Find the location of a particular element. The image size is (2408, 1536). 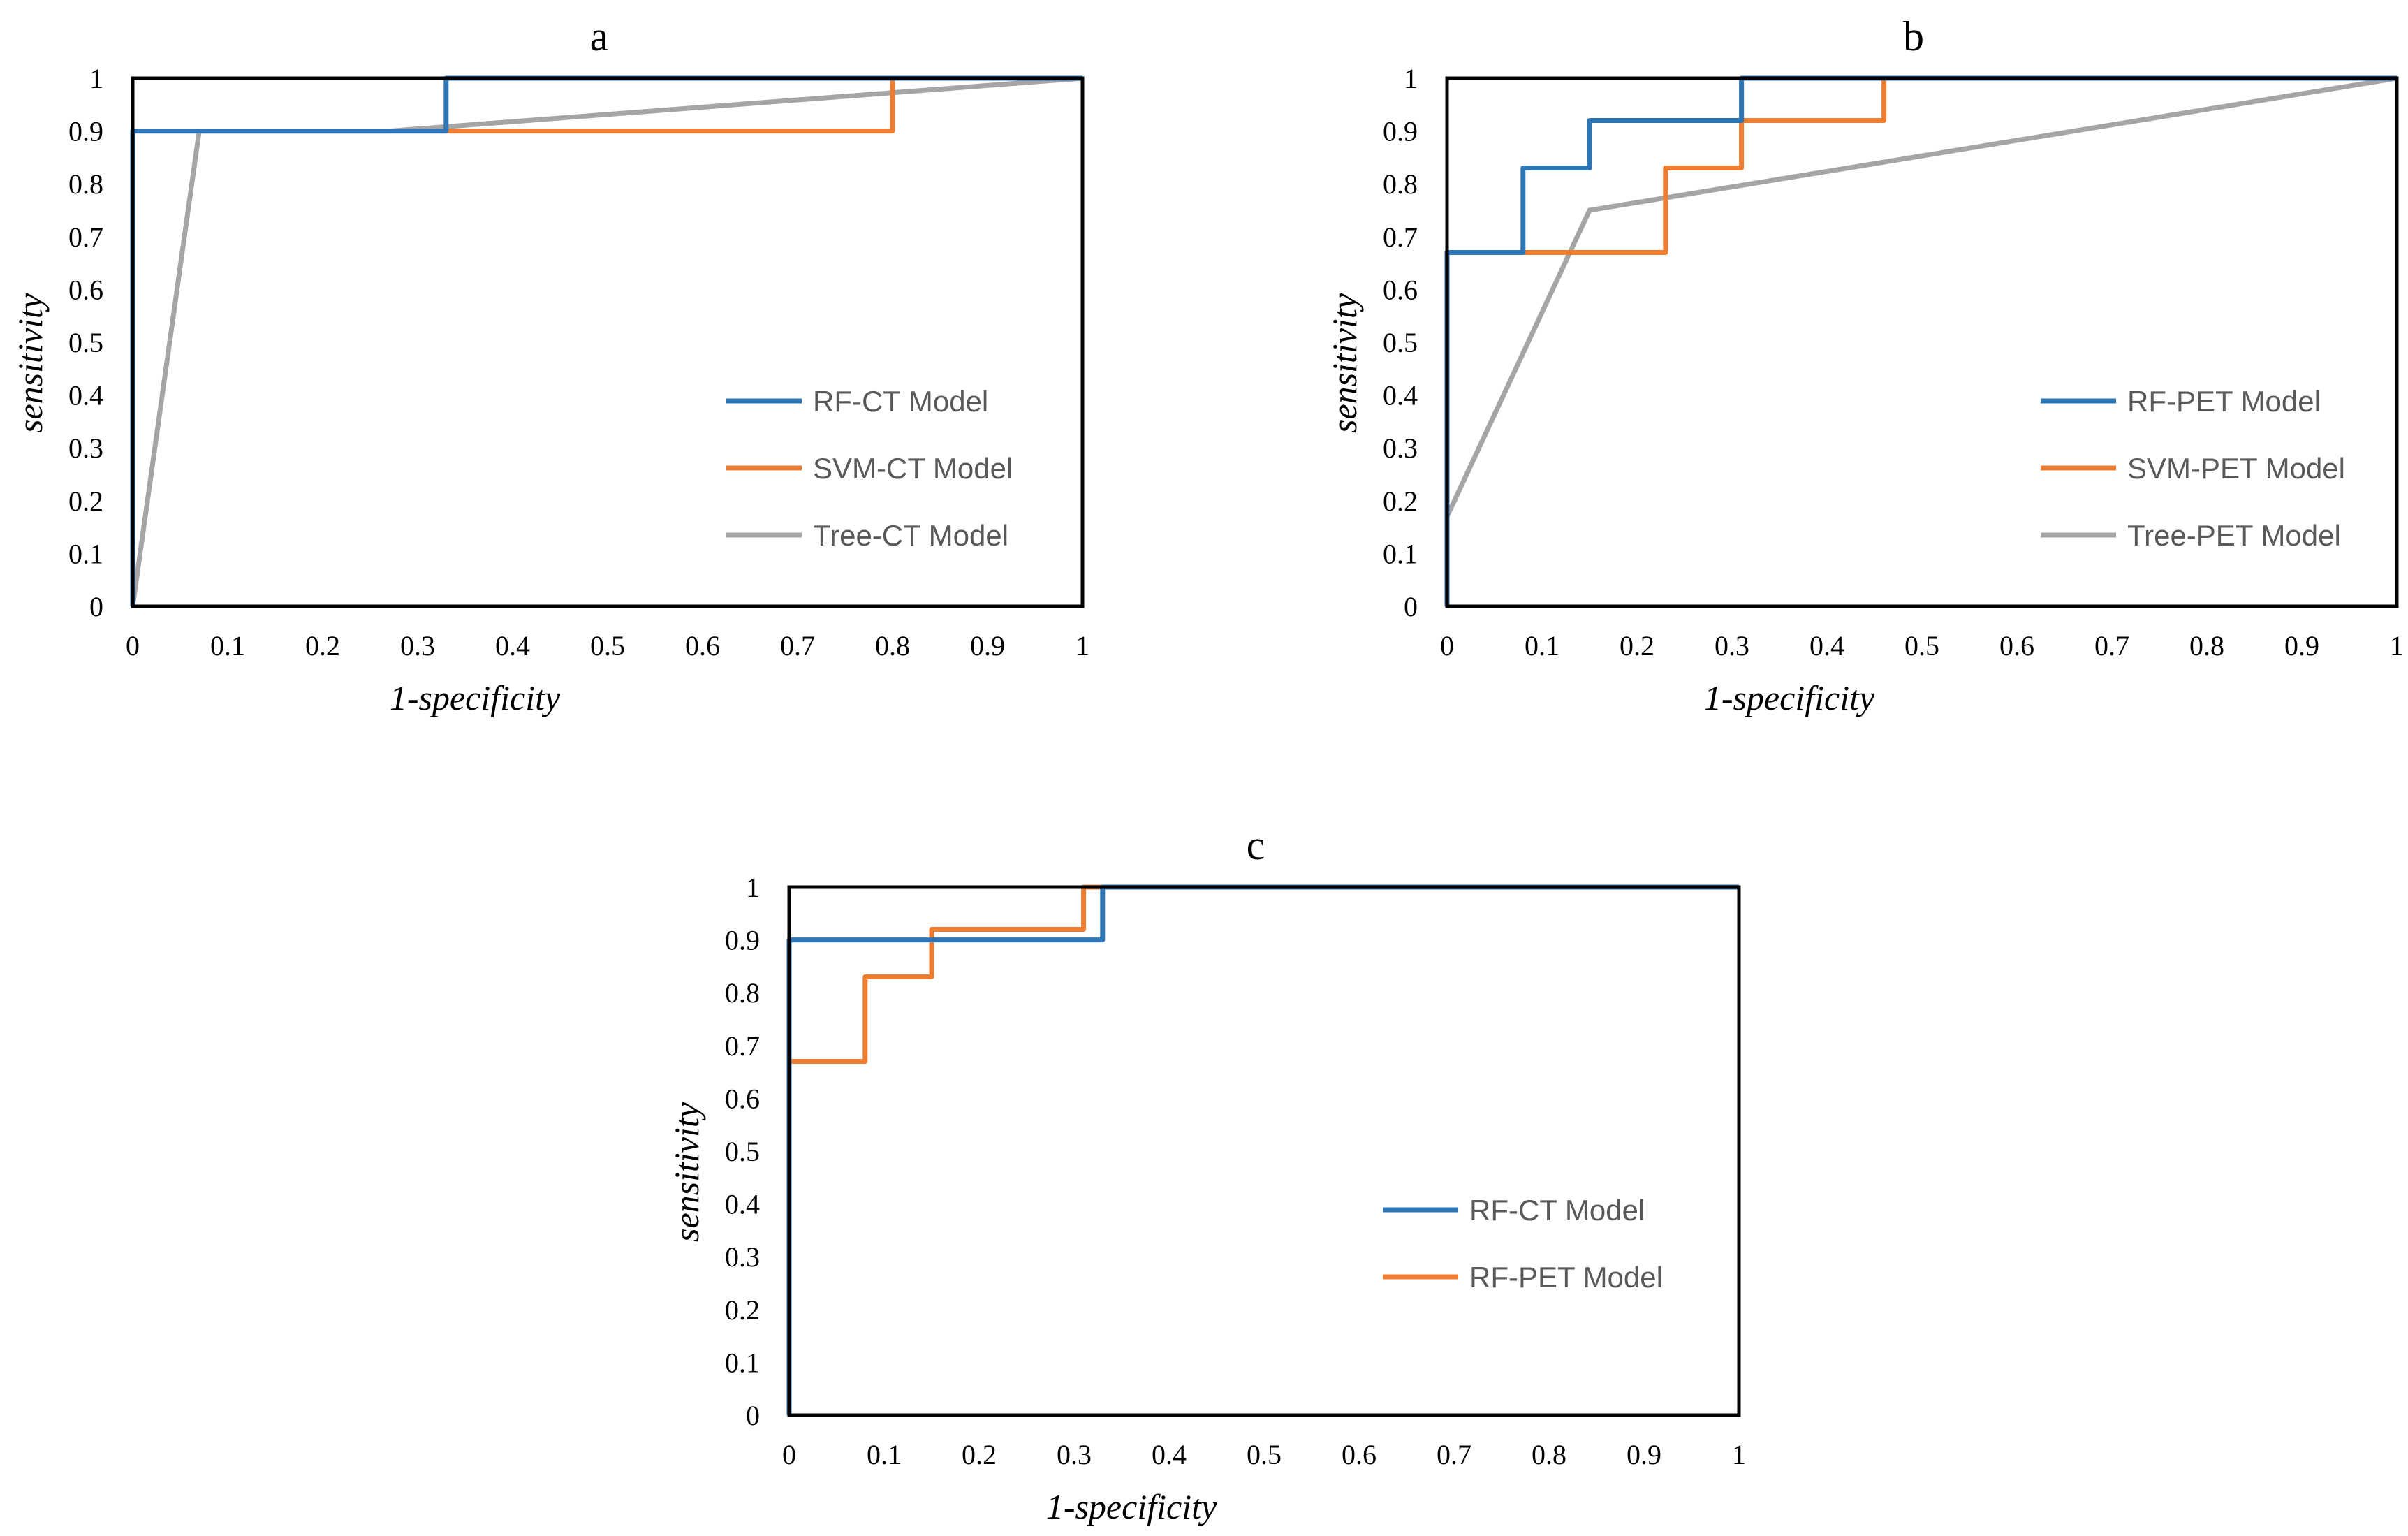

y-tick-label-b: 0.4 is located at coordinates (1400, 395).